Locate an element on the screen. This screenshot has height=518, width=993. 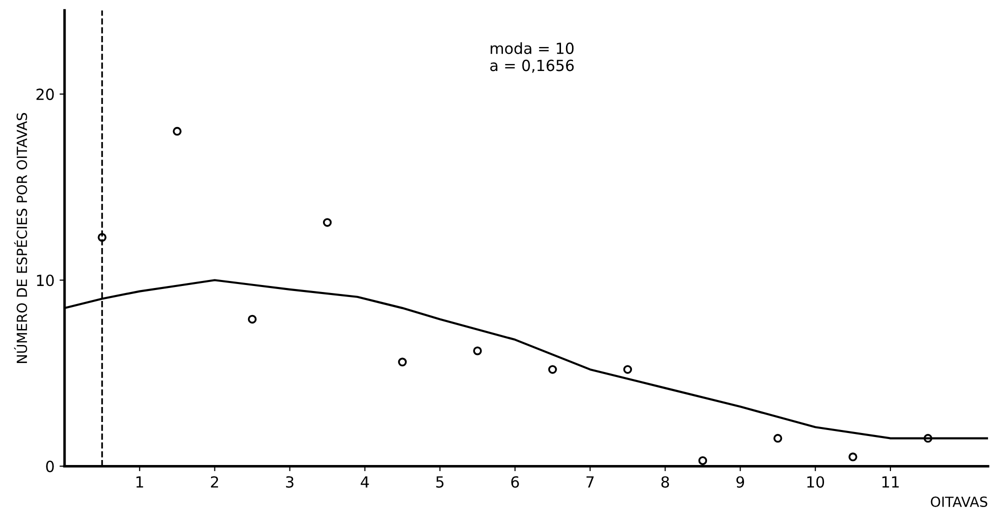
y-tick-label: 10 is located at coordinates (45, 280).